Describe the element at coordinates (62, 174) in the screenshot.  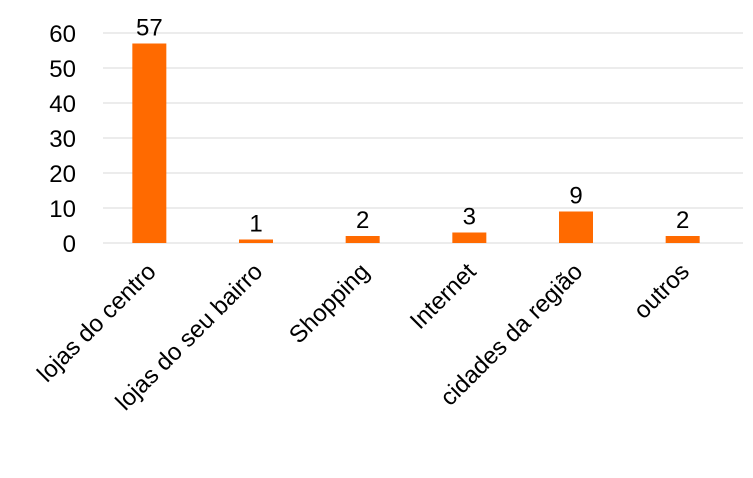
I see `y-tick-label: 20` at that location.